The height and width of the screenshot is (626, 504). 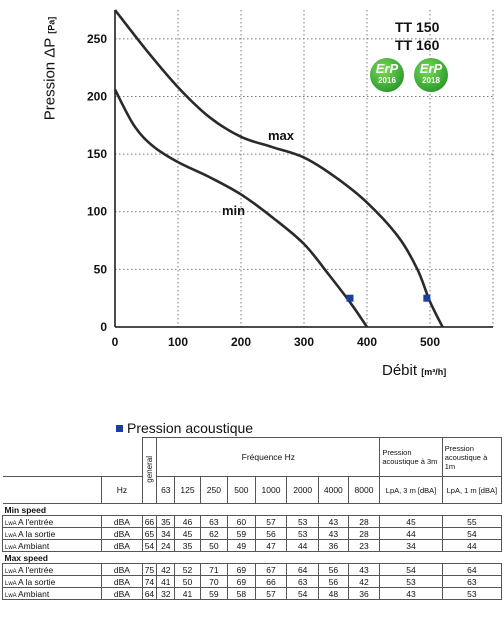 I want to click on row-lpa3: 43, so click(x=411, y=593).